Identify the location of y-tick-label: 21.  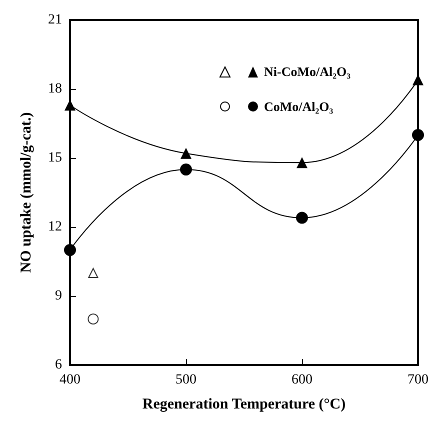
(55, 20).